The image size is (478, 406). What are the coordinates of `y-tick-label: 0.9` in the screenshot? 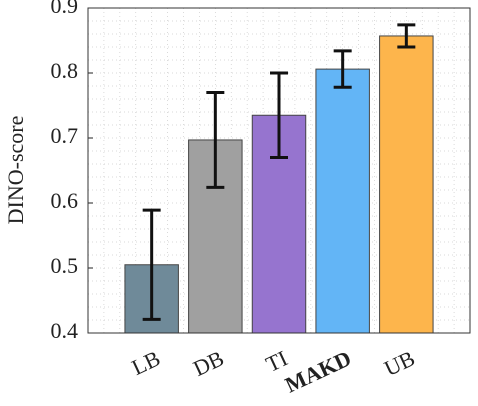 It's located at (65, 9).